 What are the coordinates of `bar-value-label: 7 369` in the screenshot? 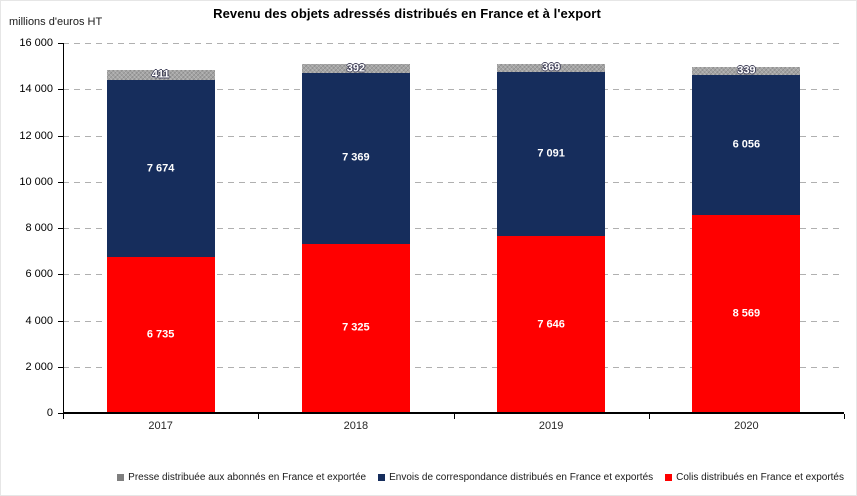 It's located at (356, 157).